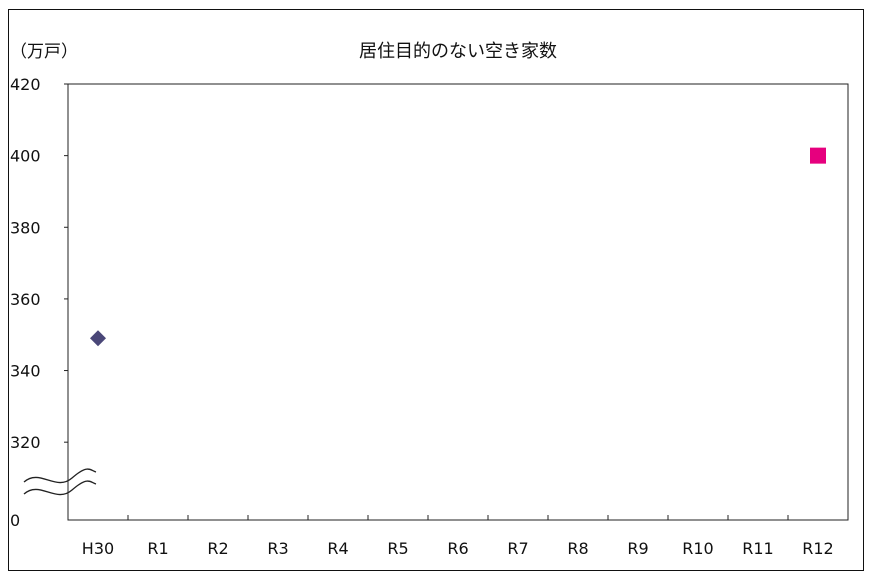 The image size is (871, 572). I want to click on x-tick-label: R9, so click(637, 548).